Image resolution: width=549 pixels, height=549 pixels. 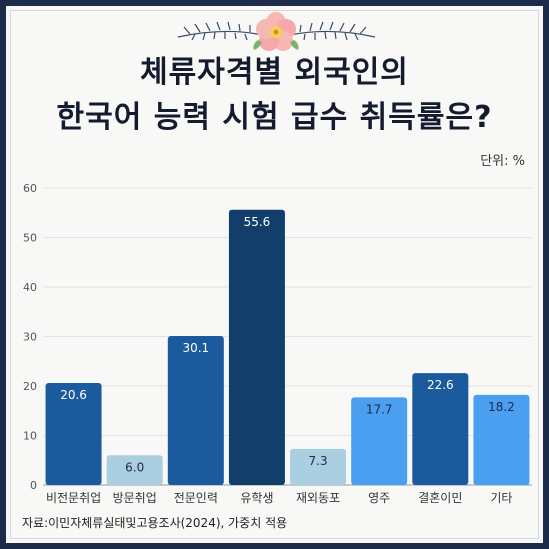 I want to click on chart-title-line-1: 체류자격별 외국인의, so click(x=274, y=72).